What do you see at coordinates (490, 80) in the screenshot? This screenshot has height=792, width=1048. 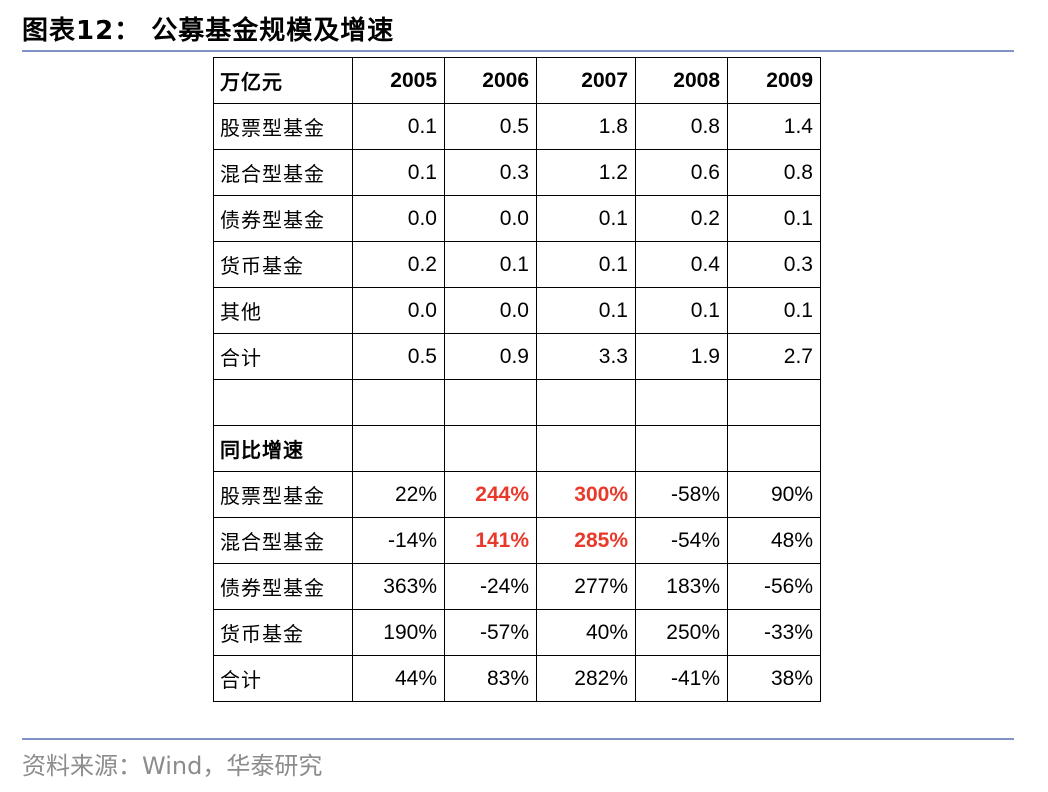 I see `year-header-2006: 2006` at bounding box center [490, 80].